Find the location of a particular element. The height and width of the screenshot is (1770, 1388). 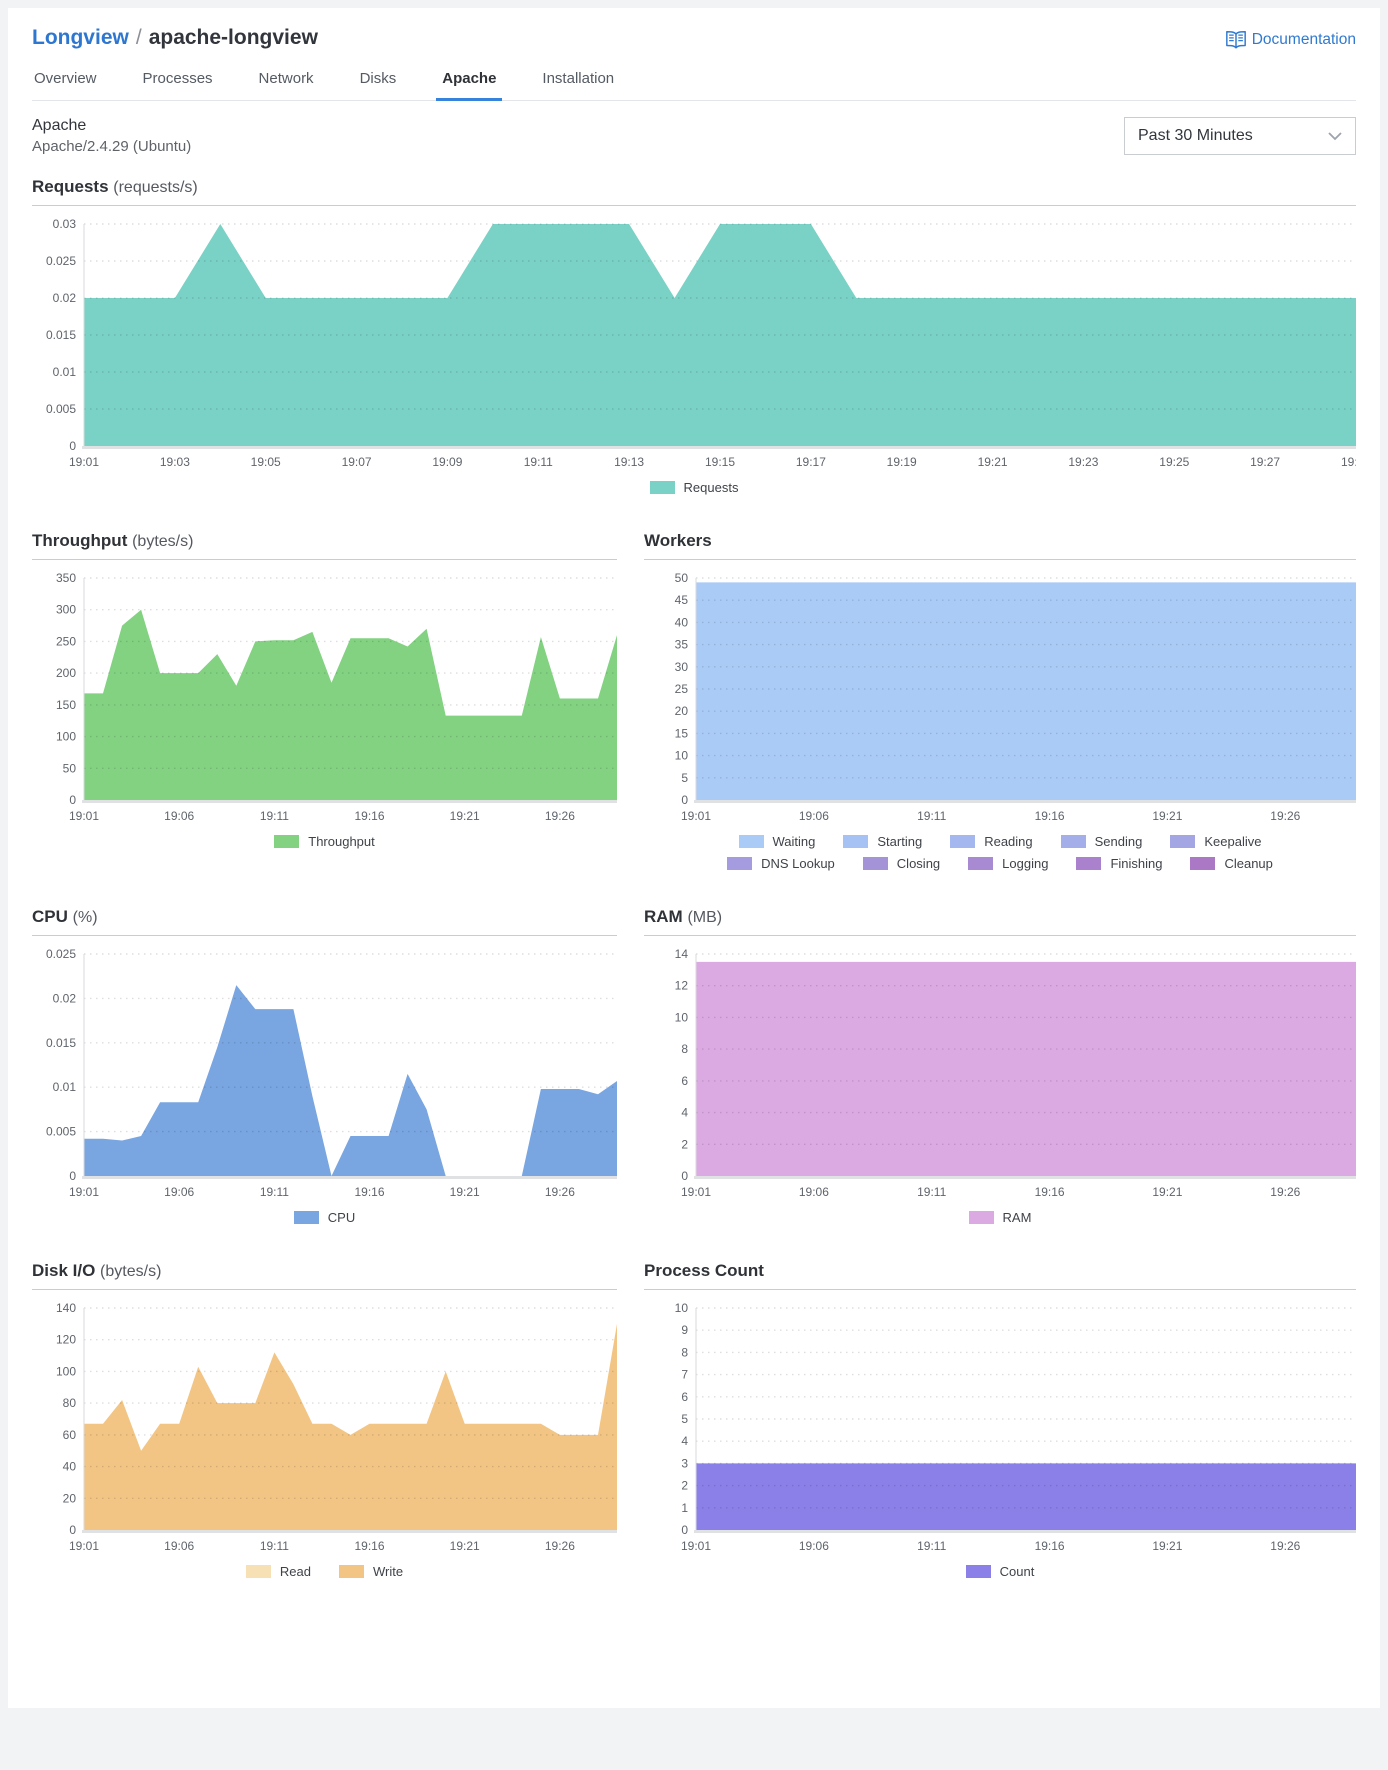

chart-title: Workers is located at coordinates (678, 540).